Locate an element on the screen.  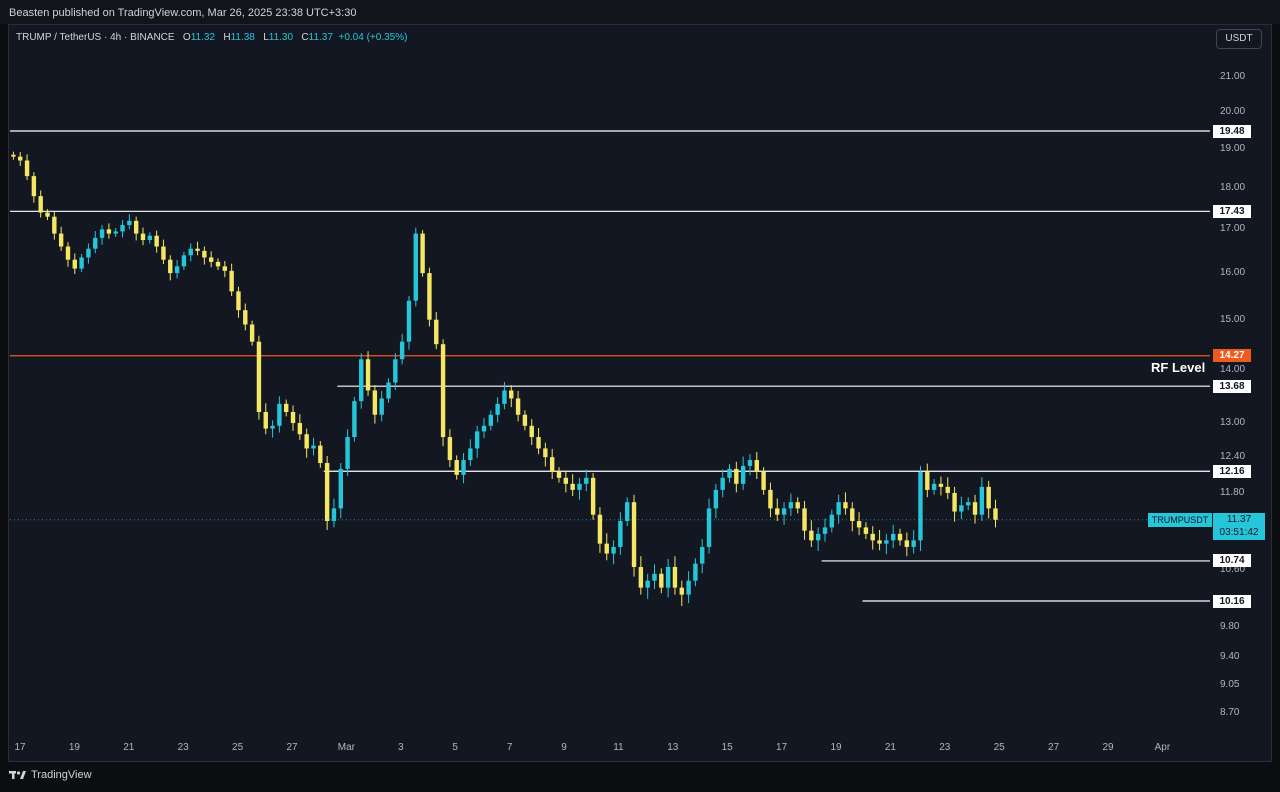
footer-brand: TradingView is located at coordinates (50, 775).